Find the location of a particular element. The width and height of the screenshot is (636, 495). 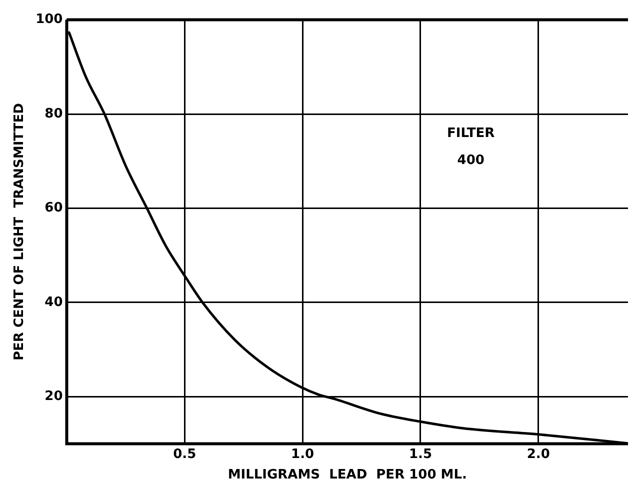

x-tick-label: 1.0 is located at coordinates (302, 454).